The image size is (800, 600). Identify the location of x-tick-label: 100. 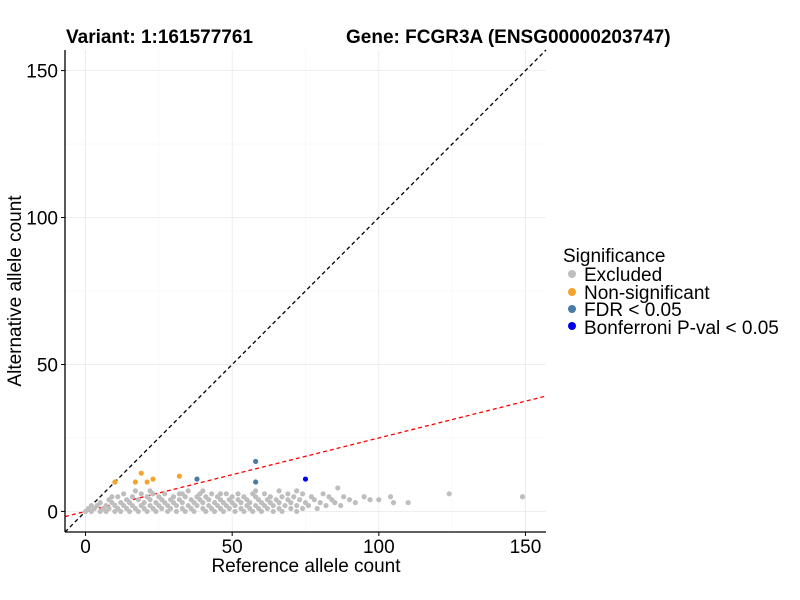
(379, 547).